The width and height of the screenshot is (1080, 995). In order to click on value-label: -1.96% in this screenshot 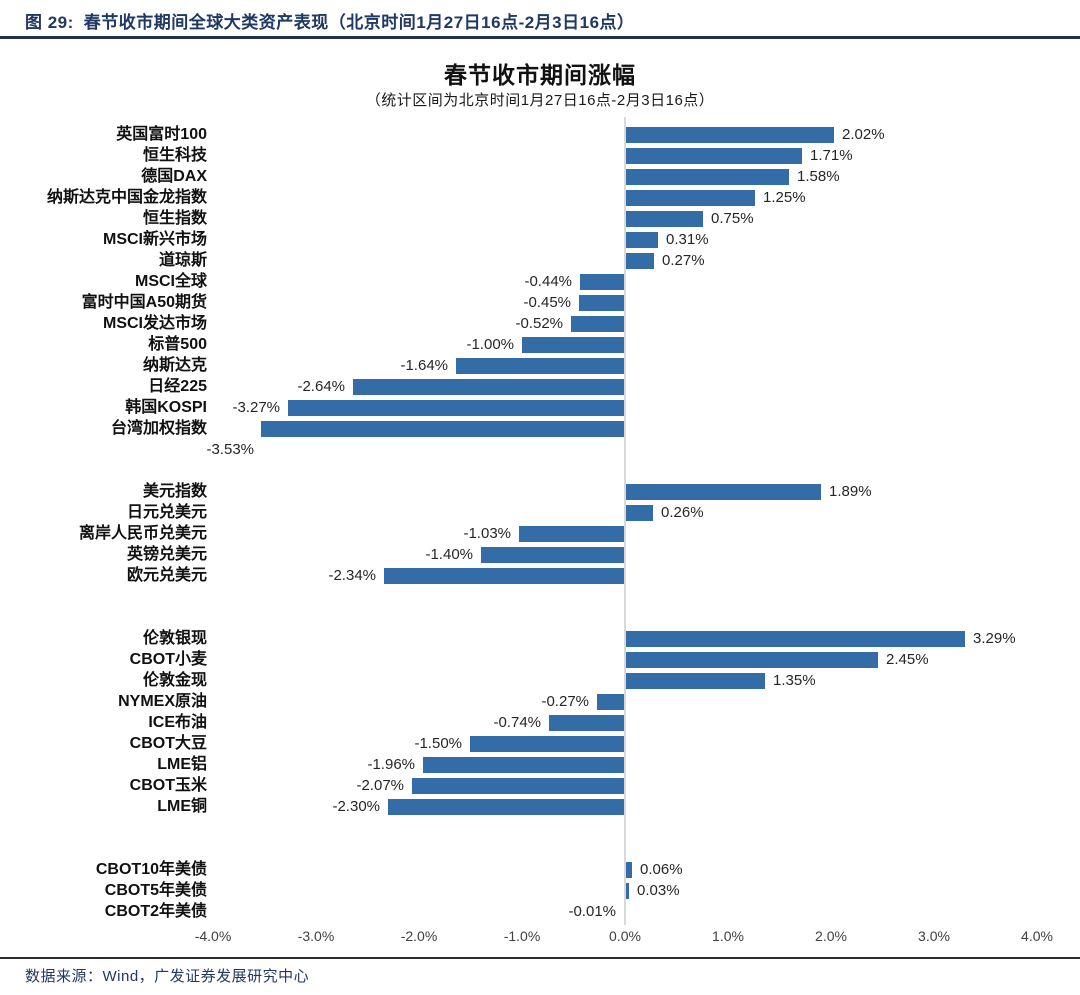, I will do `click(391, 764)`.